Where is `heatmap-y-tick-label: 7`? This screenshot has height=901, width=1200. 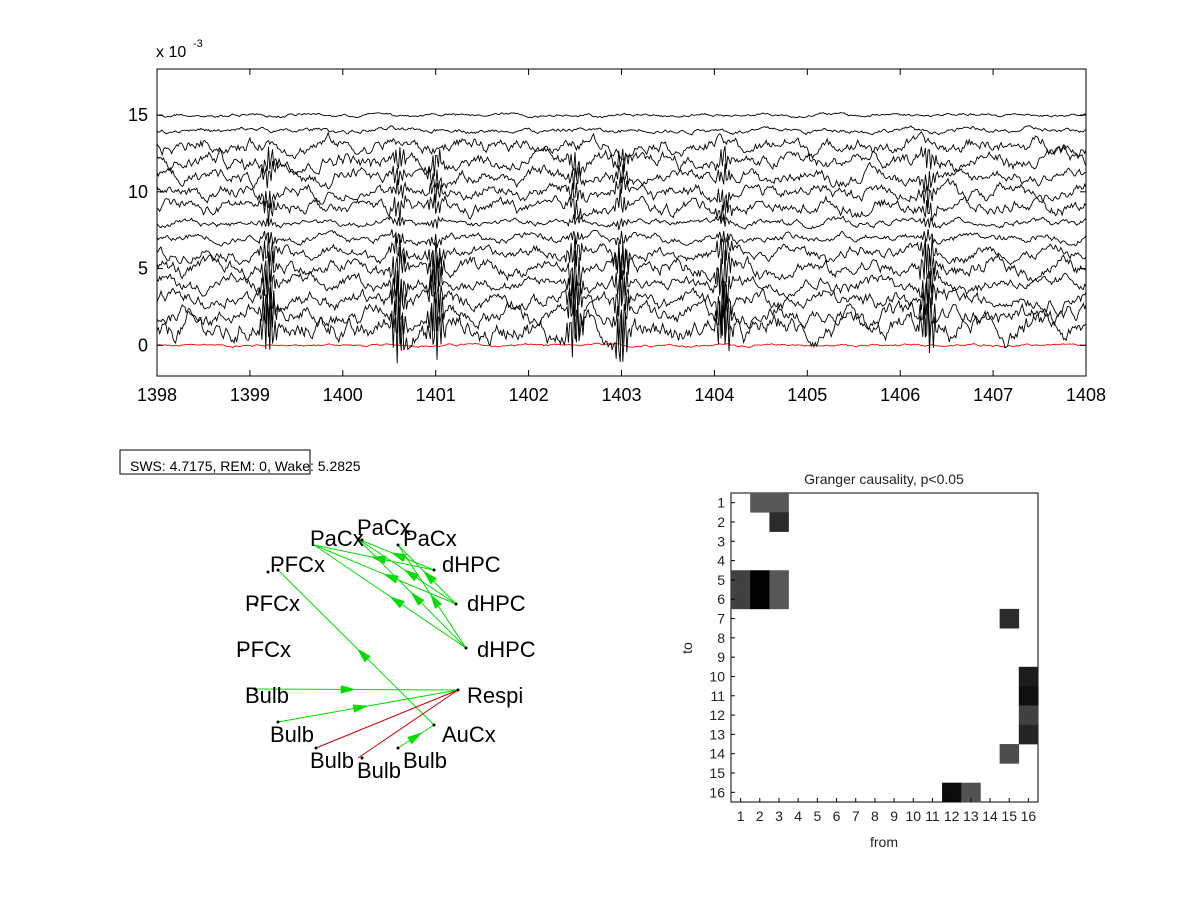 heatmap-y-tick-label: 7 is located at coordinates (721, 619).